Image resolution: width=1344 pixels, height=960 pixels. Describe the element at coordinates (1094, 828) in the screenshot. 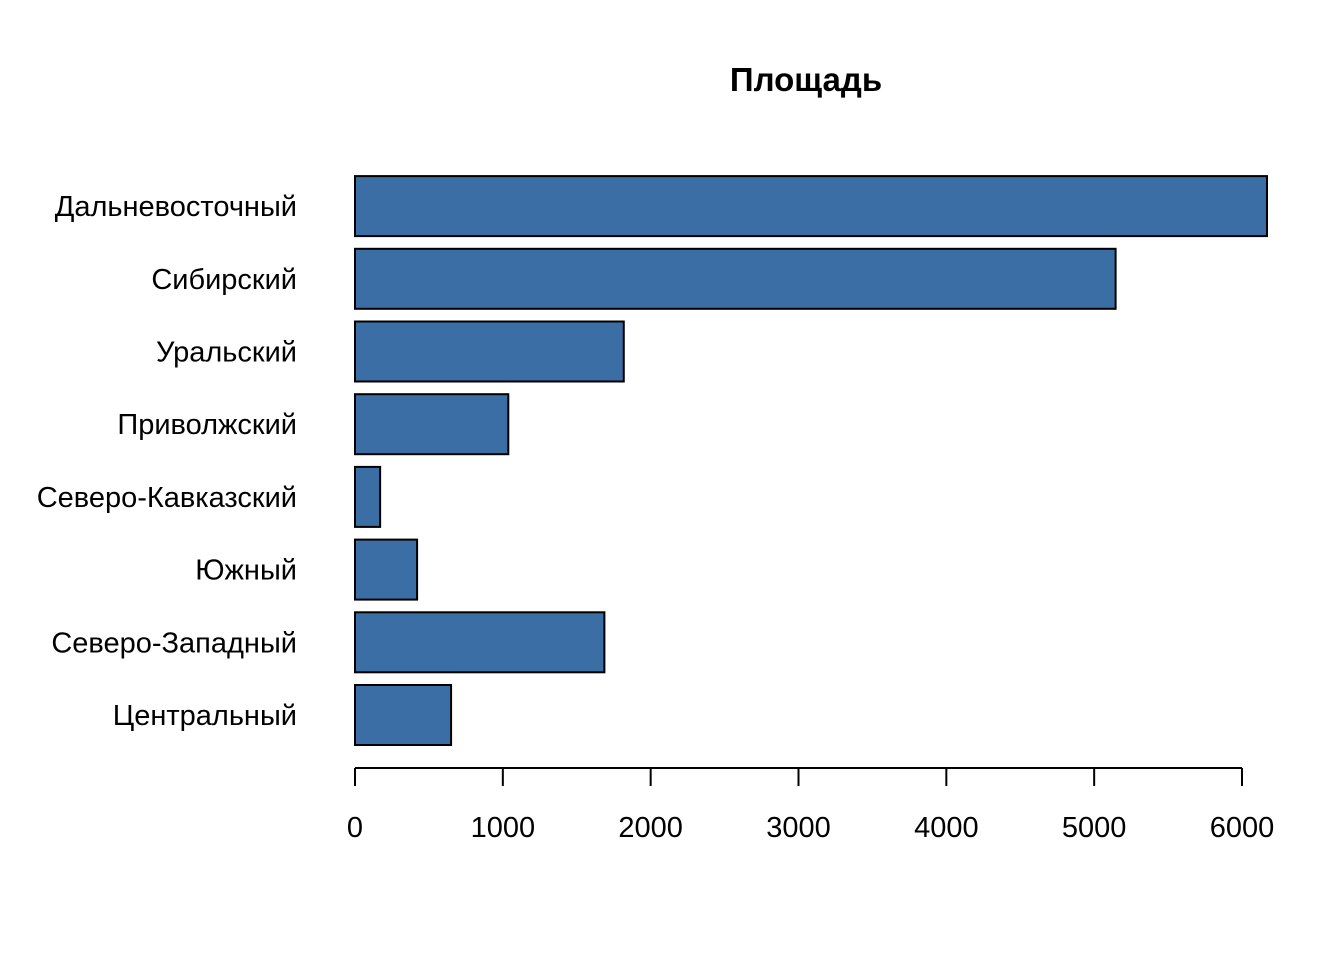

I see `x-tick-label-5: 5000` at that location.